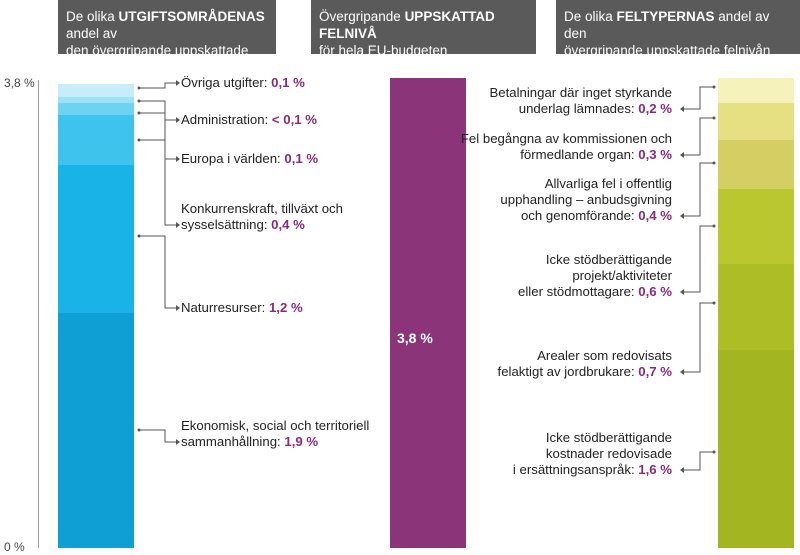 Image resolution: width=800 pixels, height=555 pixels. Describe the element at coordinates (653, 154) in the screenshot. I see `right-label-4-value: 0,3 %` at that location.